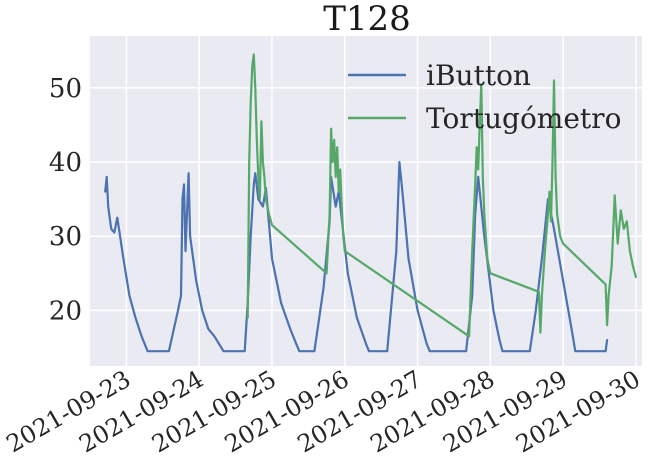 Image resolution: width=651 pixels, height=471 pixels. I want to click on chart-title: T128, so click(367, 19).